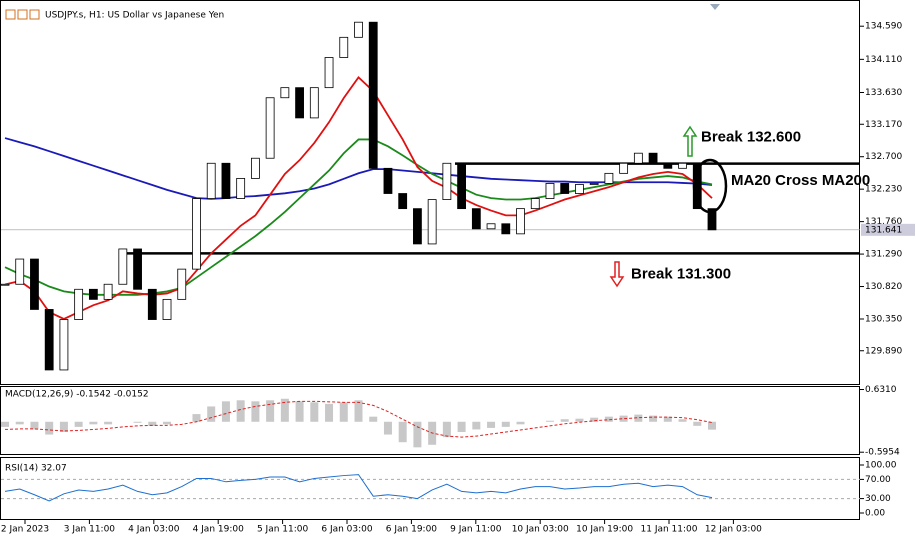  What do you see at coordinates (883, 60) in the screenshot?
I see `y-tick-label: 134.110` at bounding box center [883, 60].